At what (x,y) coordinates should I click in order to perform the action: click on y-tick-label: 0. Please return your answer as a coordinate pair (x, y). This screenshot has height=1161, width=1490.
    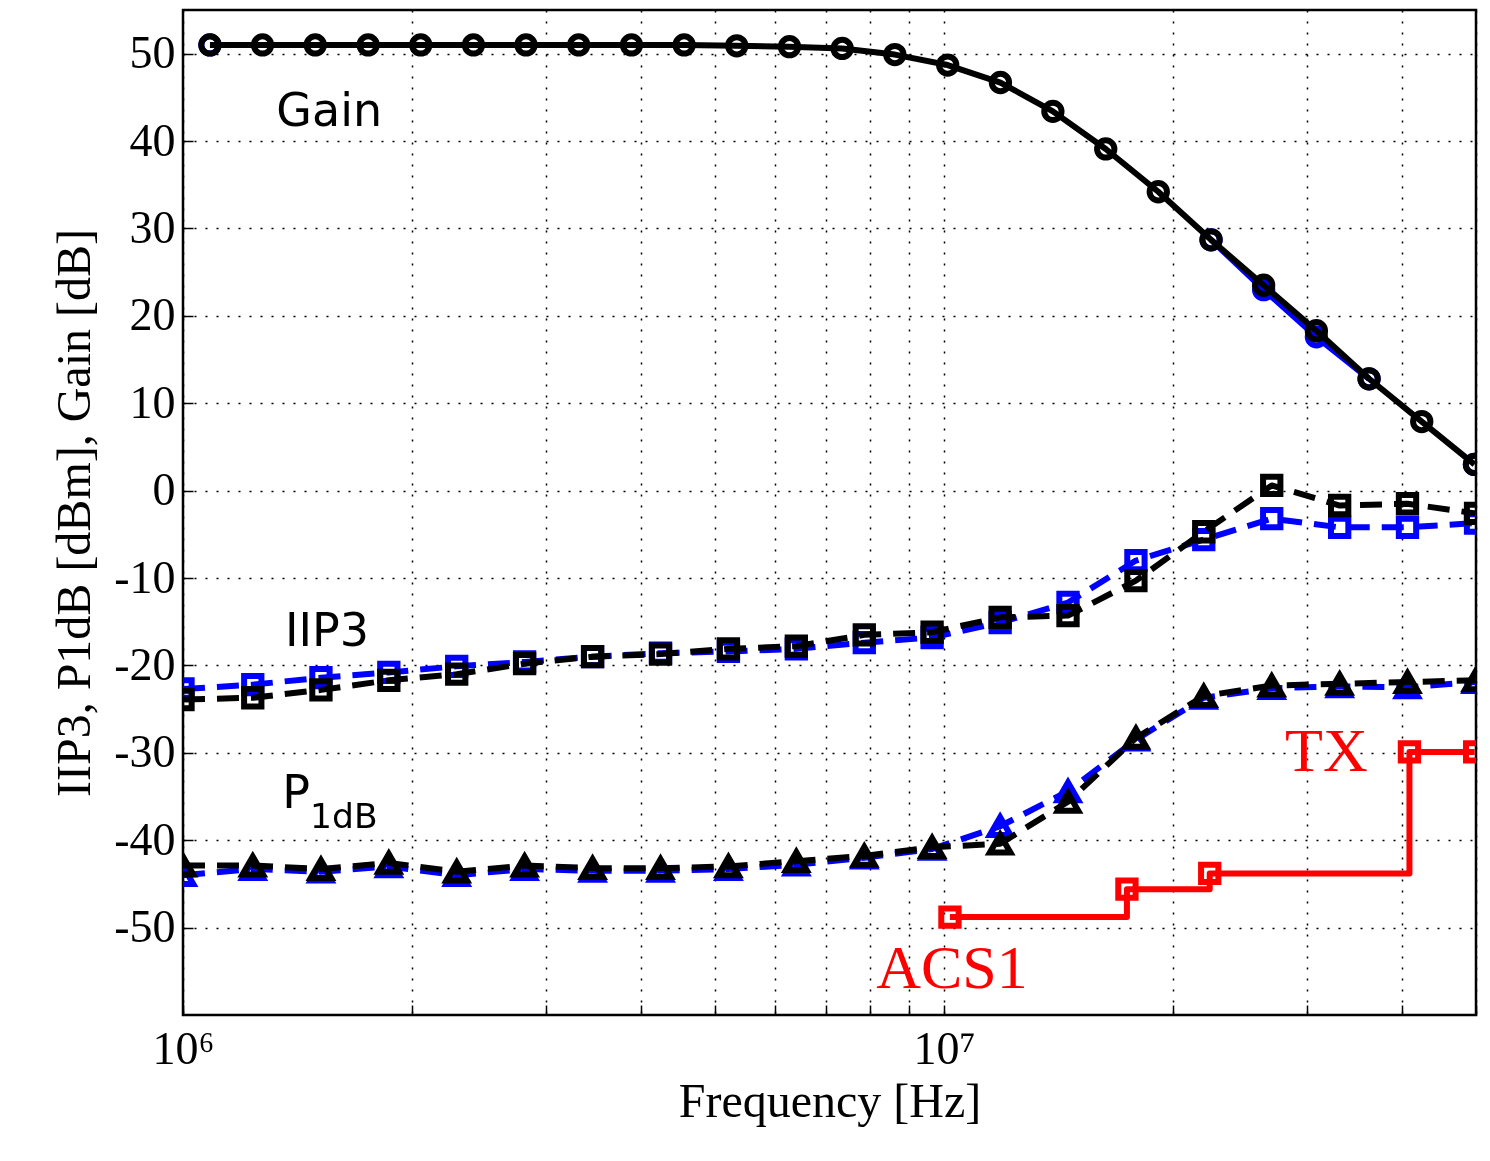
    Looking at the image, I should click on (164, 490).